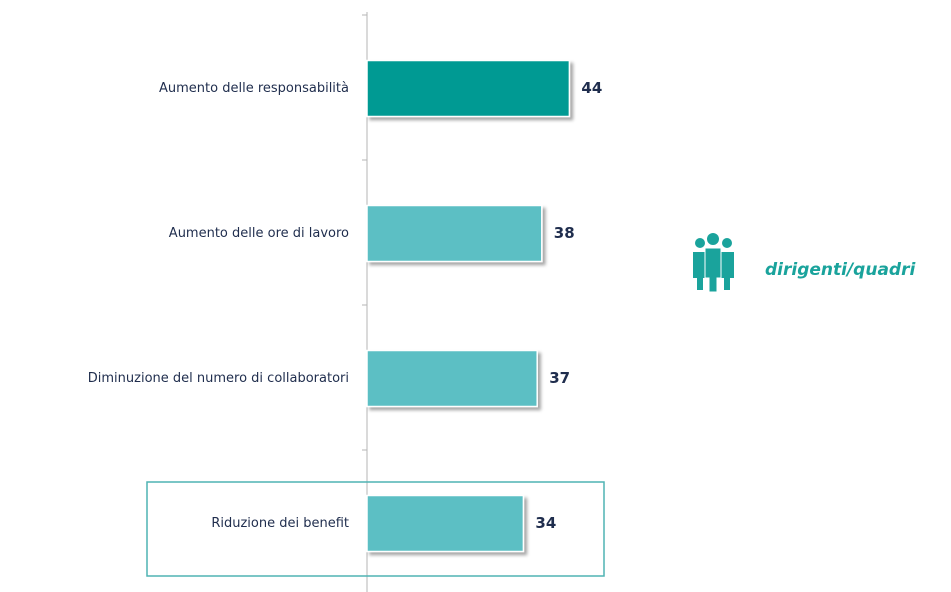 The image size is (951, 592). What do you see at coordinates (254, 88) in the screenshot?
I see `category-label: Aumento delle responsabilità` at bounding box center [254, 88].